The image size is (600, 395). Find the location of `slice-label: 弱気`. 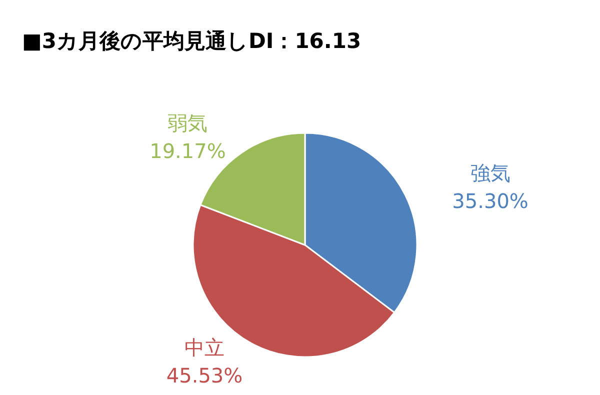

slice-label: 弱気 is located at coordinates (188, 123).